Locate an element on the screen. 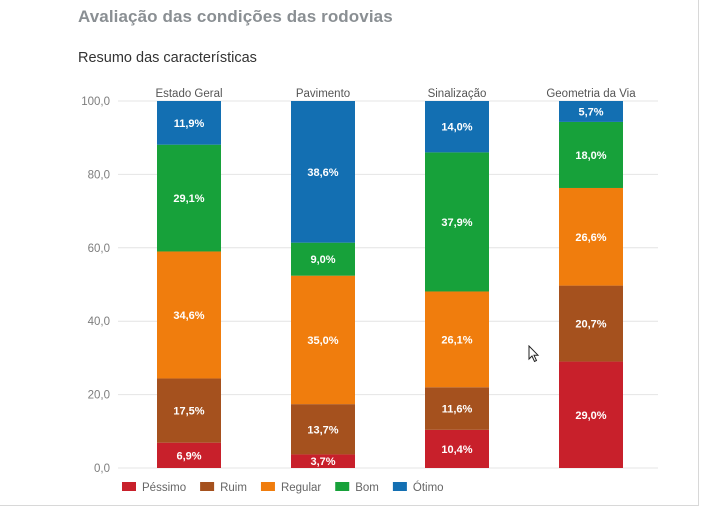 This screenshot has width=701, height=508. data-label: 34,6% is located at coordinates (188, 316).